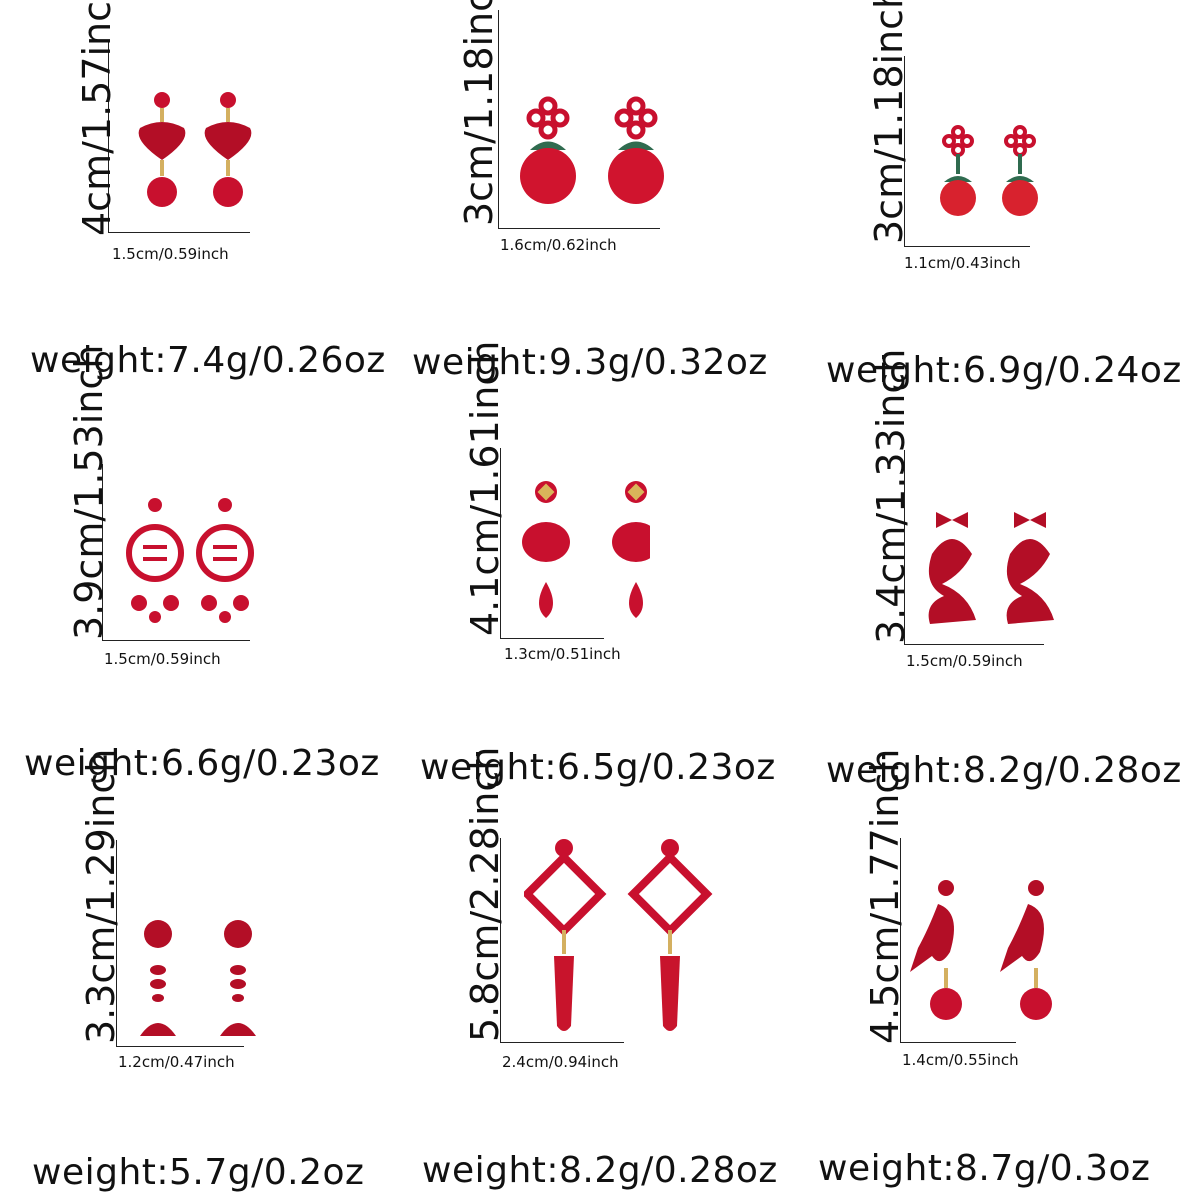  Describe the element at coordinates (1004, 370) in the screenshot. I see `weight-label: weight:6.9g/0.24oz` at that location.